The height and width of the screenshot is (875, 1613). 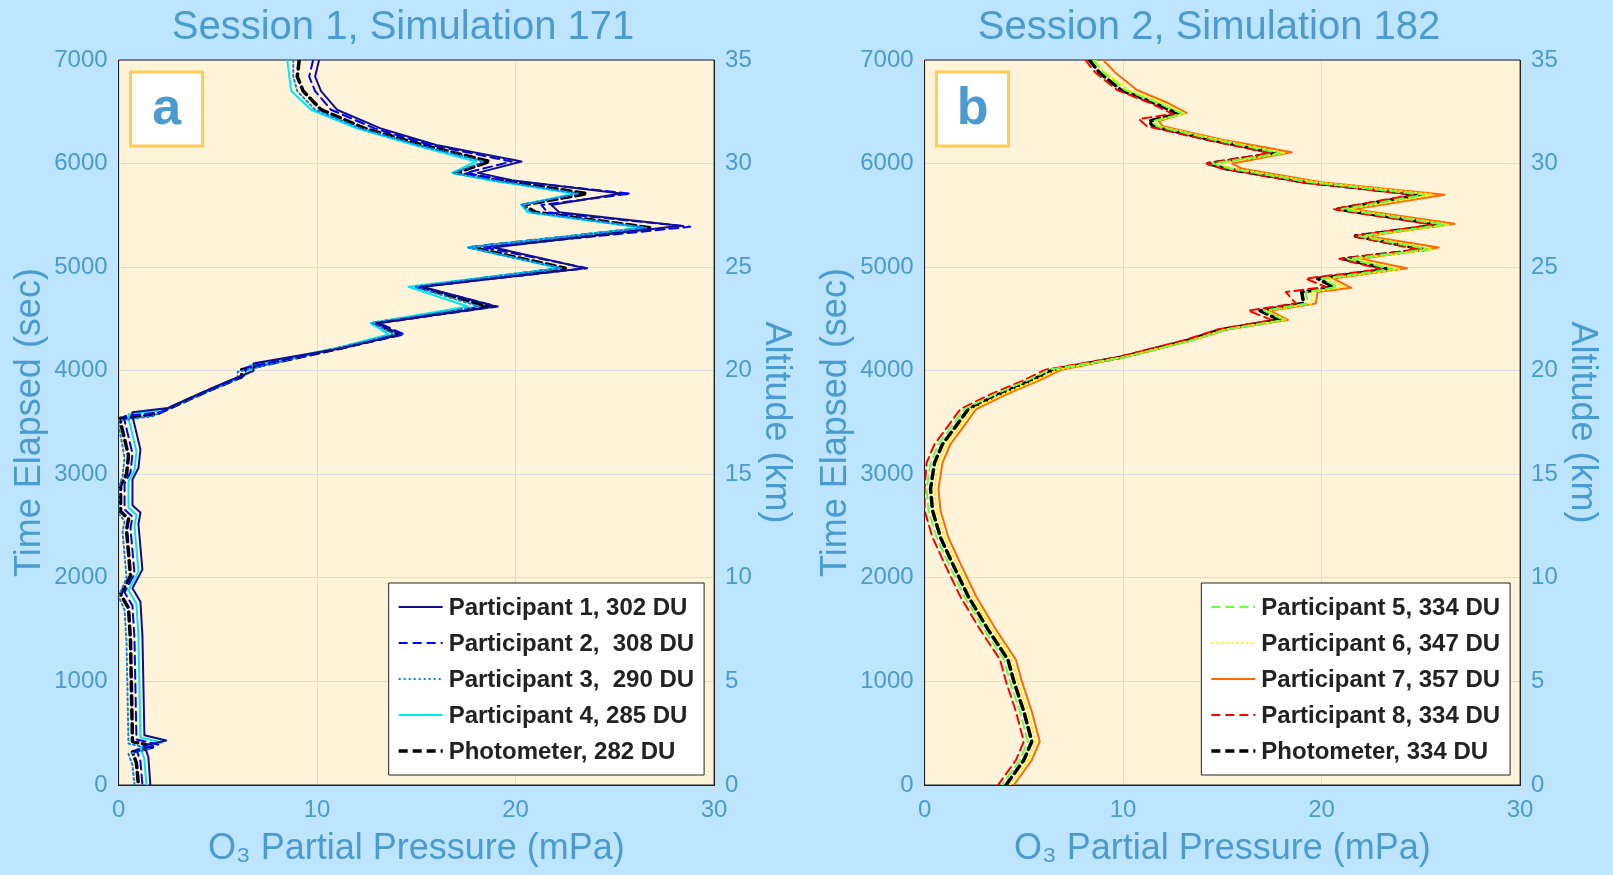 I want to click on legend-label: Participant 4, 285 DU, so click(x=568, y=714).